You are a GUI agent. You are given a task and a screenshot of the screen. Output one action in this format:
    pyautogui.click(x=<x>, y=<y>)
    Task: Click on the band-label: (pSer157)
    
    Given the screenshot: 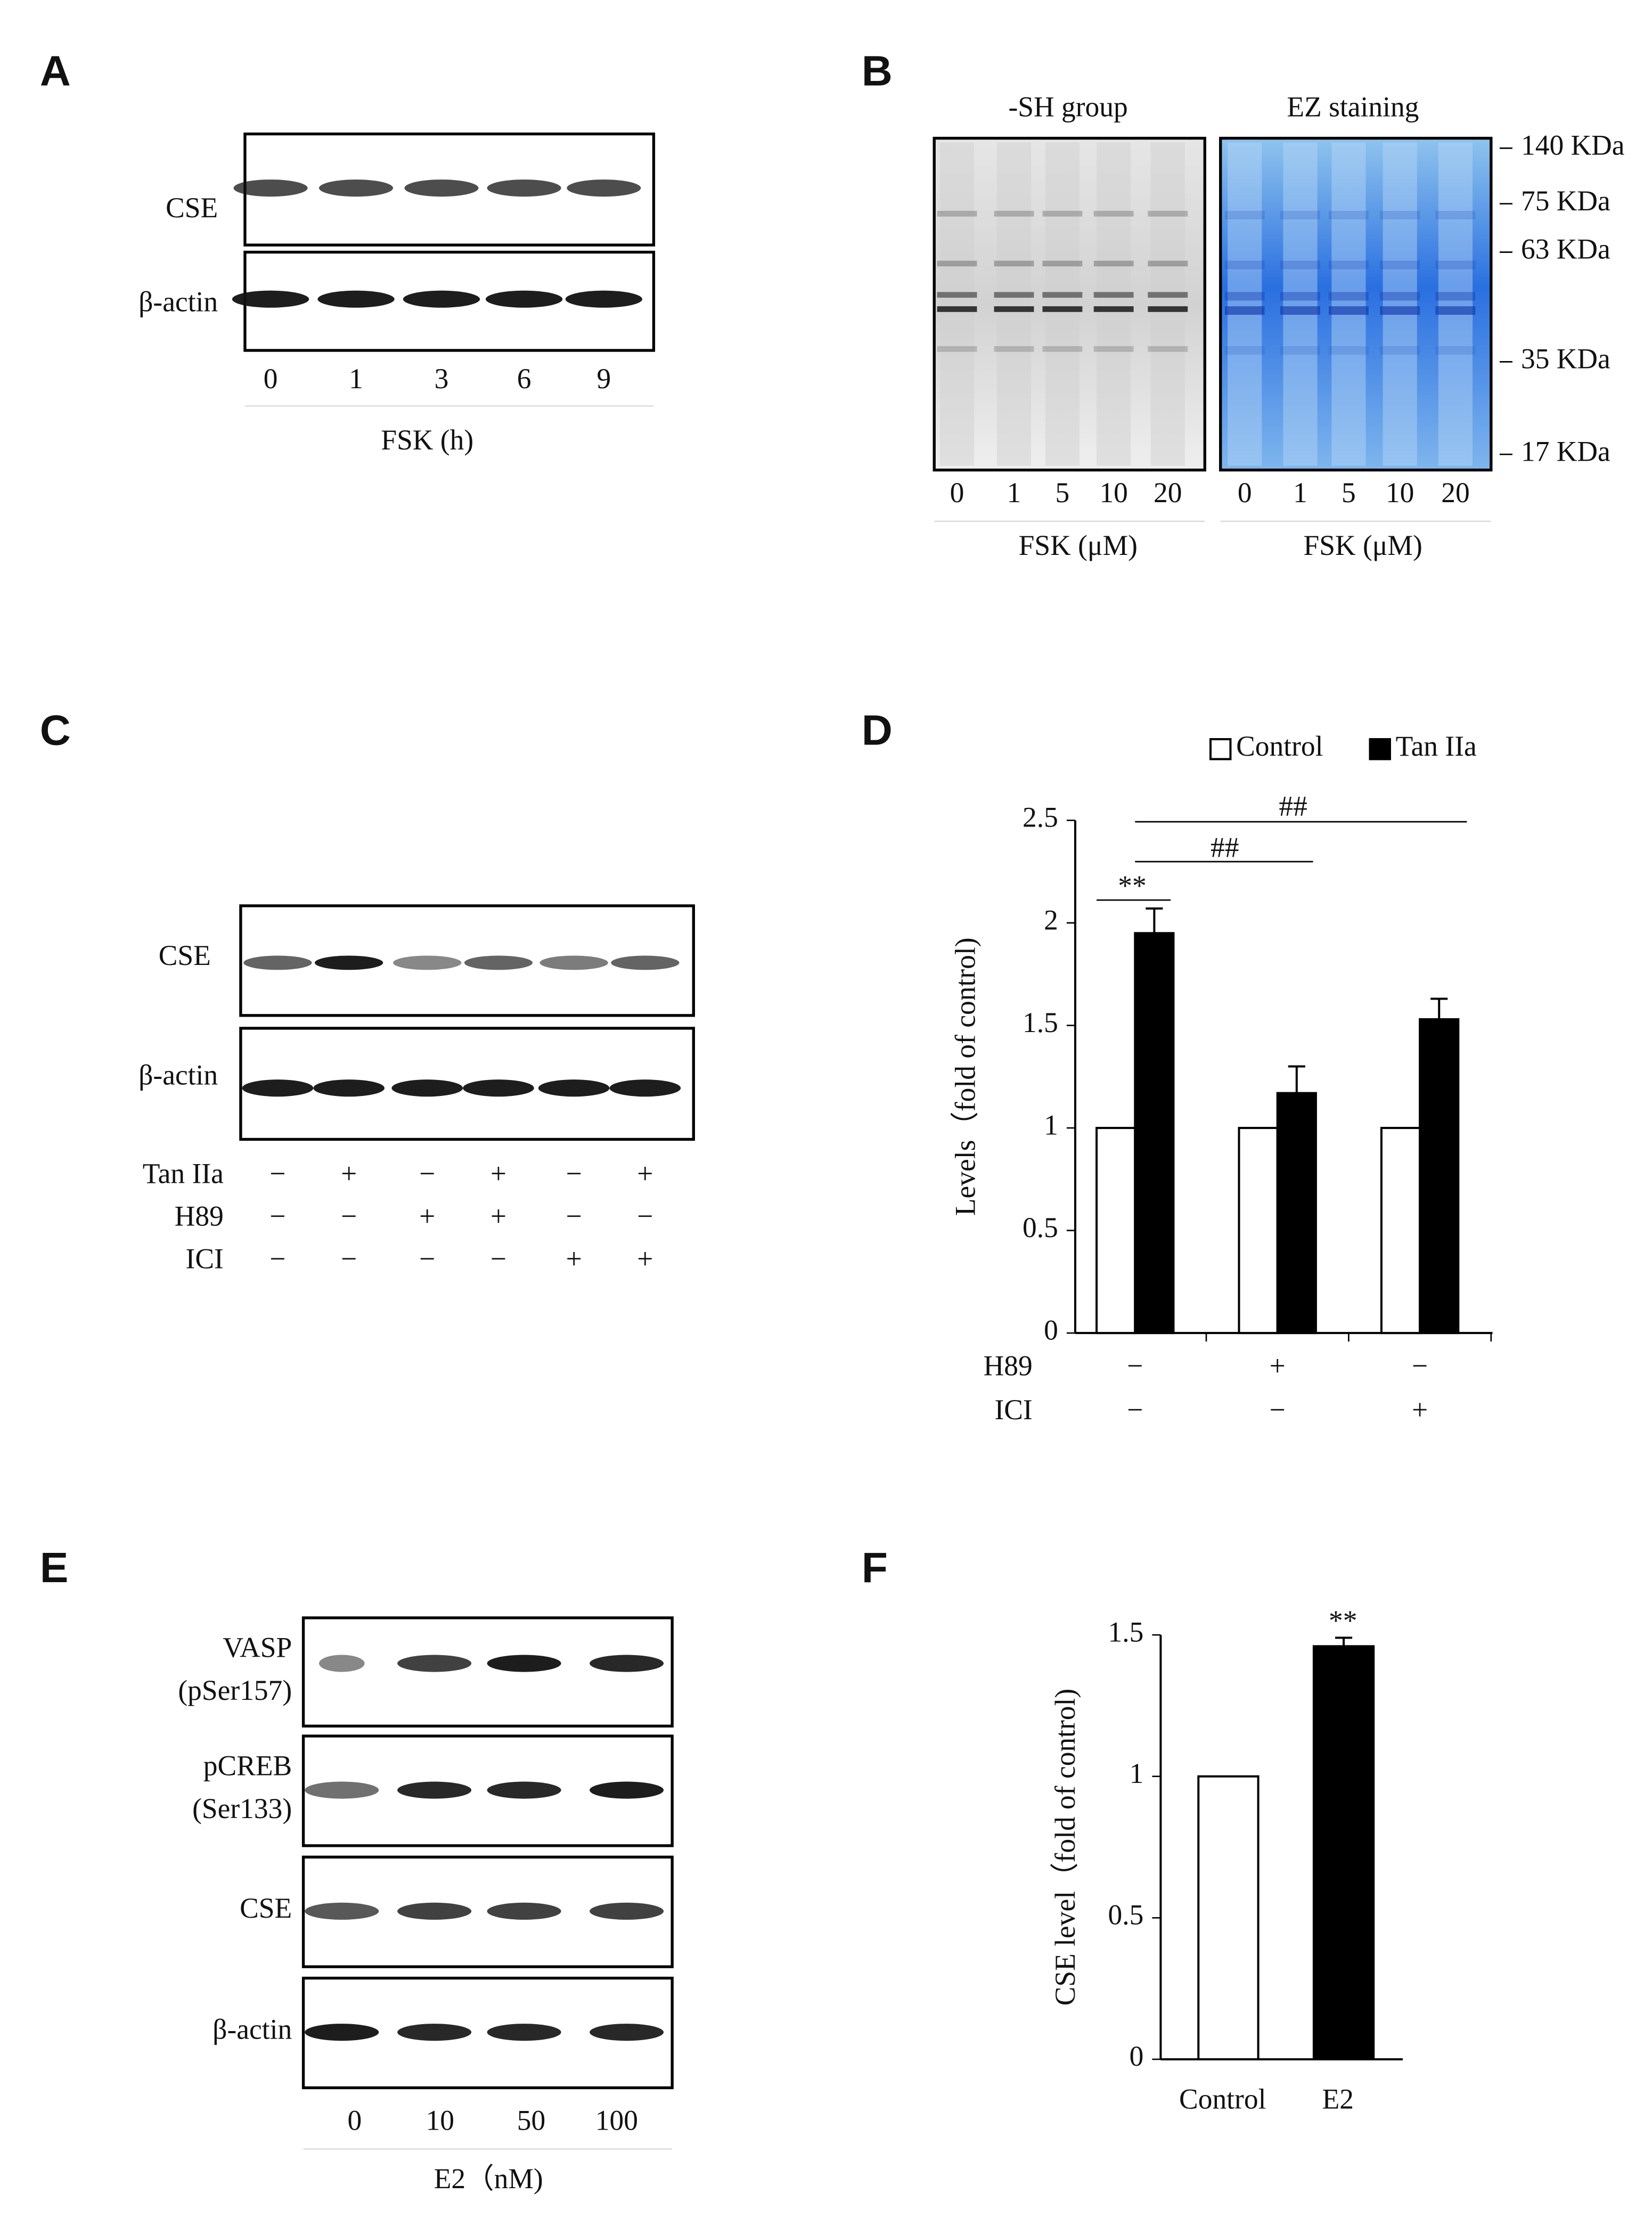 What is the action you would take?
    pyautogui.click(x=235, y=1690)
    